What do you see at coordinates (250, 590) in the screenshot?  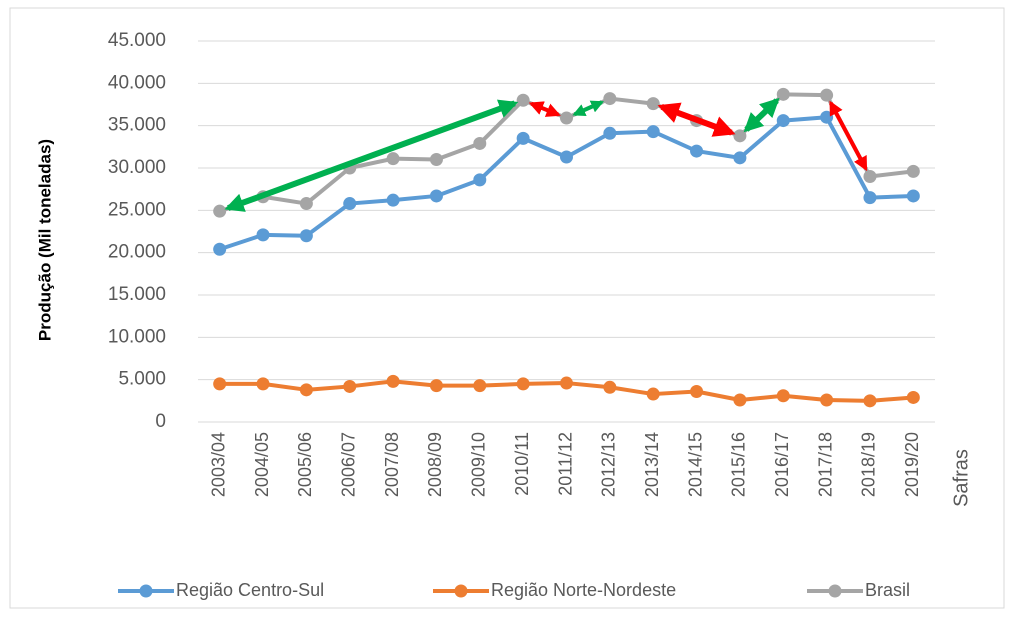 I see `legend-label: Região Centro-Sul` at bounding box center [250, 590].